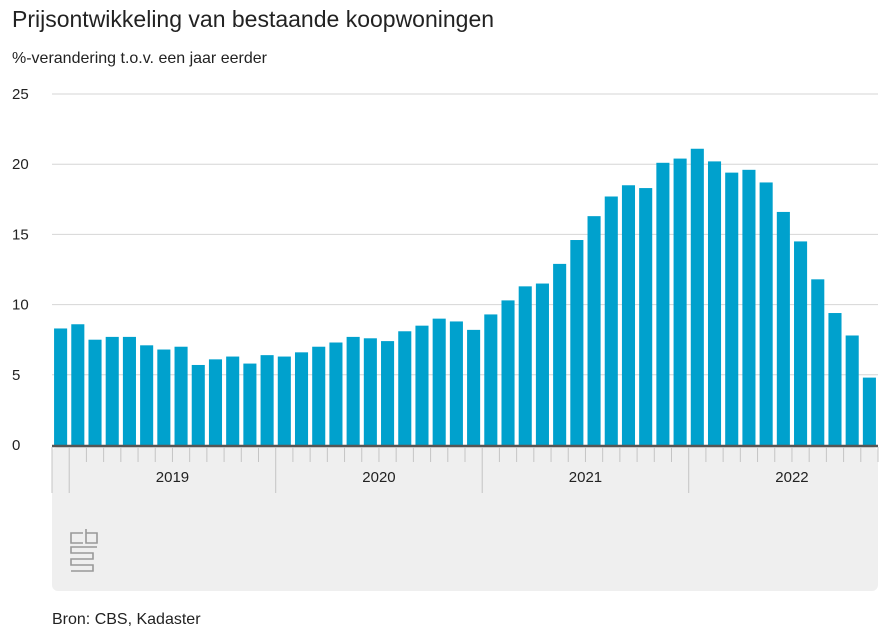  What do you see at coordinates (20, 305) in the screenshot?
I see `y-tick-label: 10` at bounding box center [20, 305].